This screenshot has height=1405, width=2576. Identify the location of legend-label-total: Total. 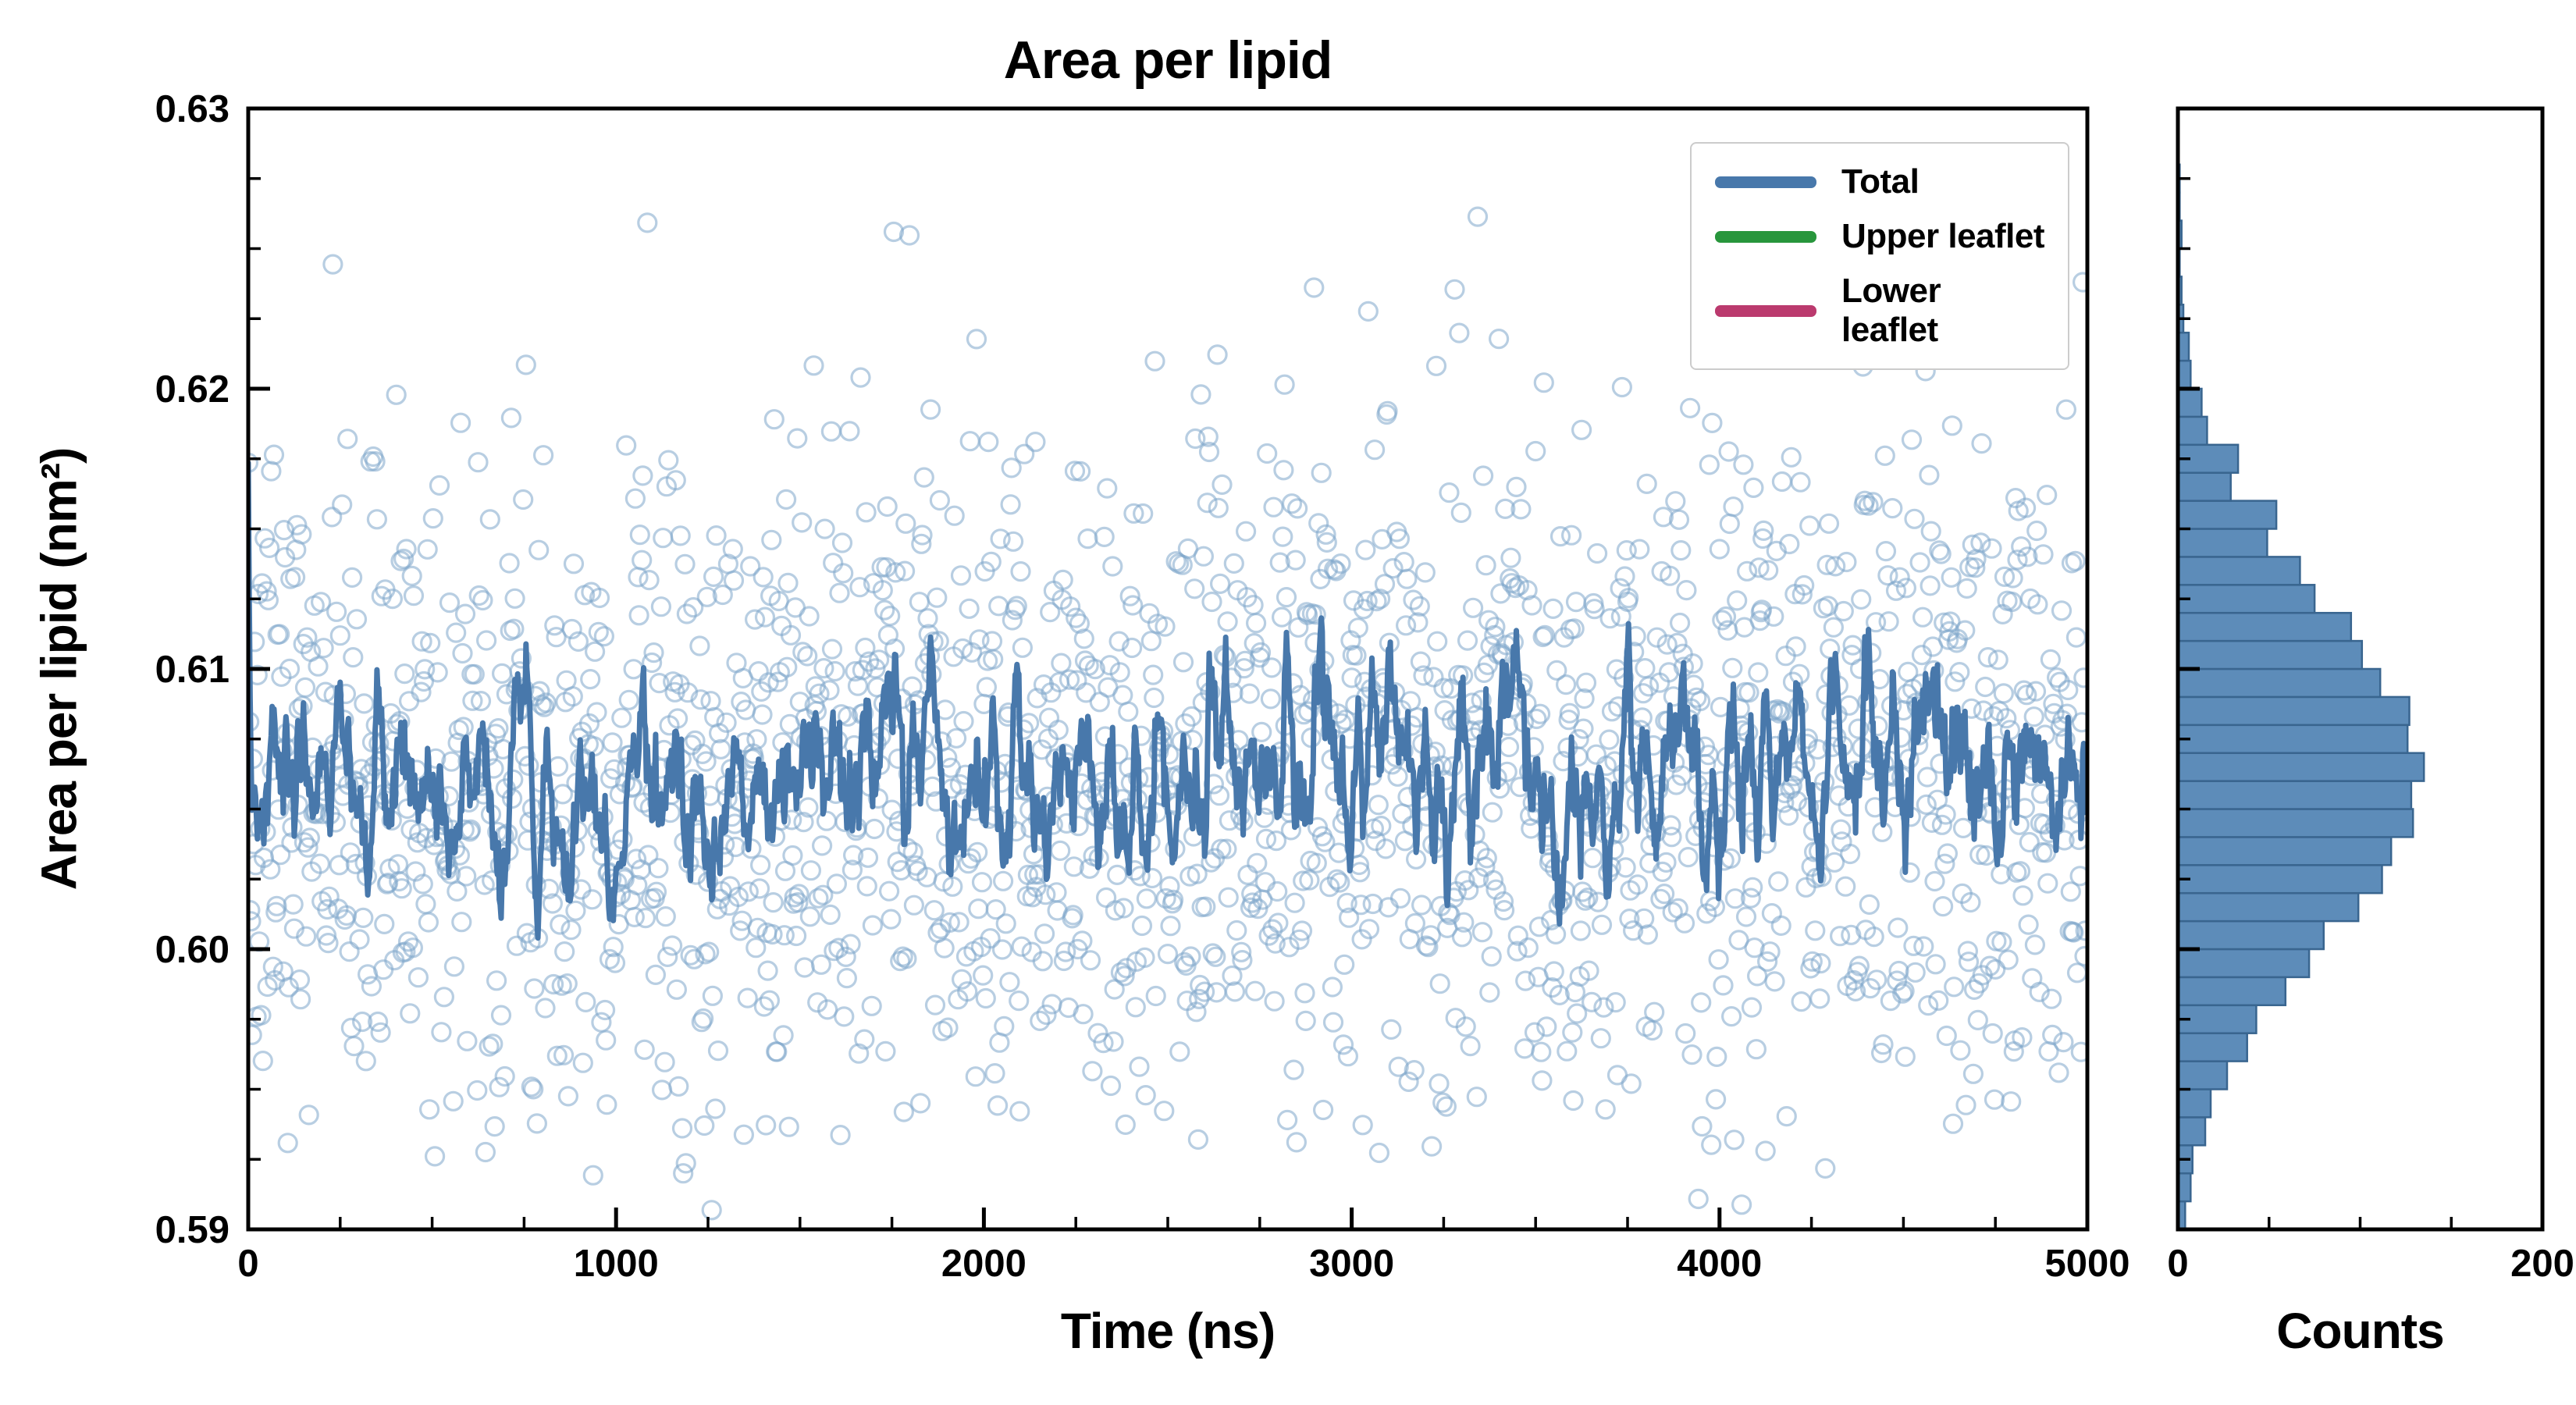
(1880, 181).